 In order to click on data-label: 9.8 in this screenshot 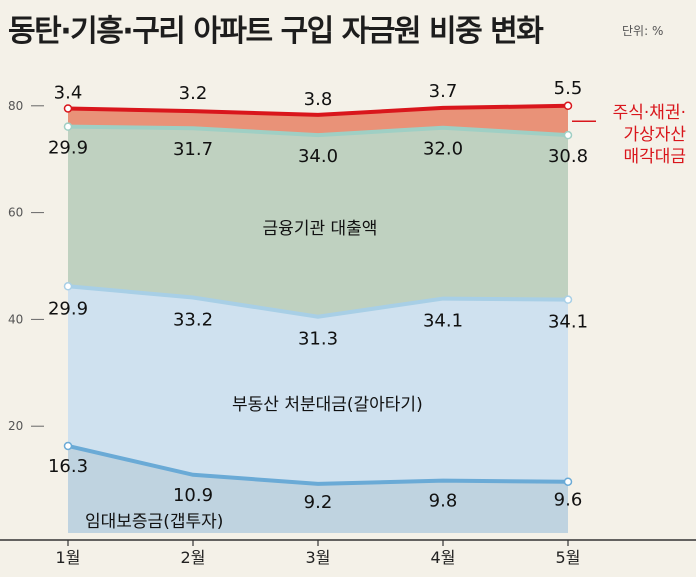, I will do `click(443, 501)`.